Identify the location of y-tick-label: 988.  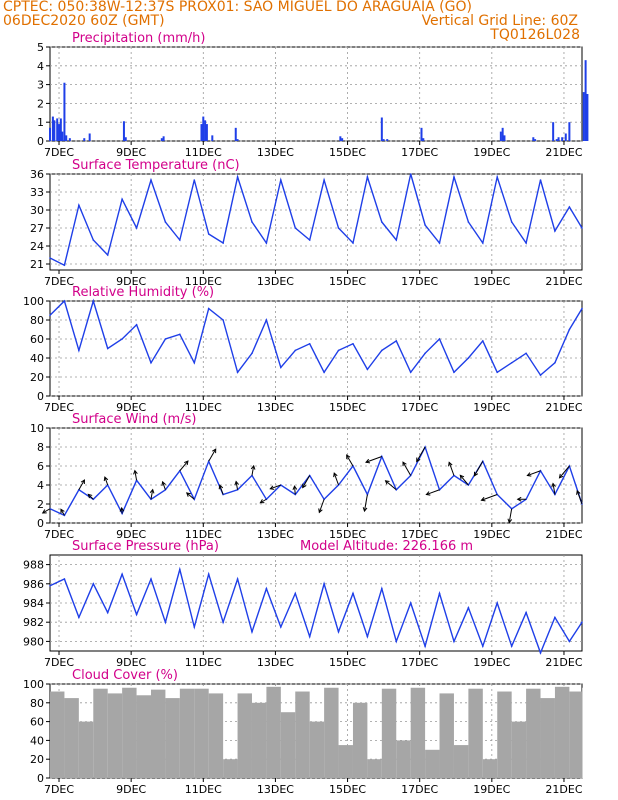
(33, 565).